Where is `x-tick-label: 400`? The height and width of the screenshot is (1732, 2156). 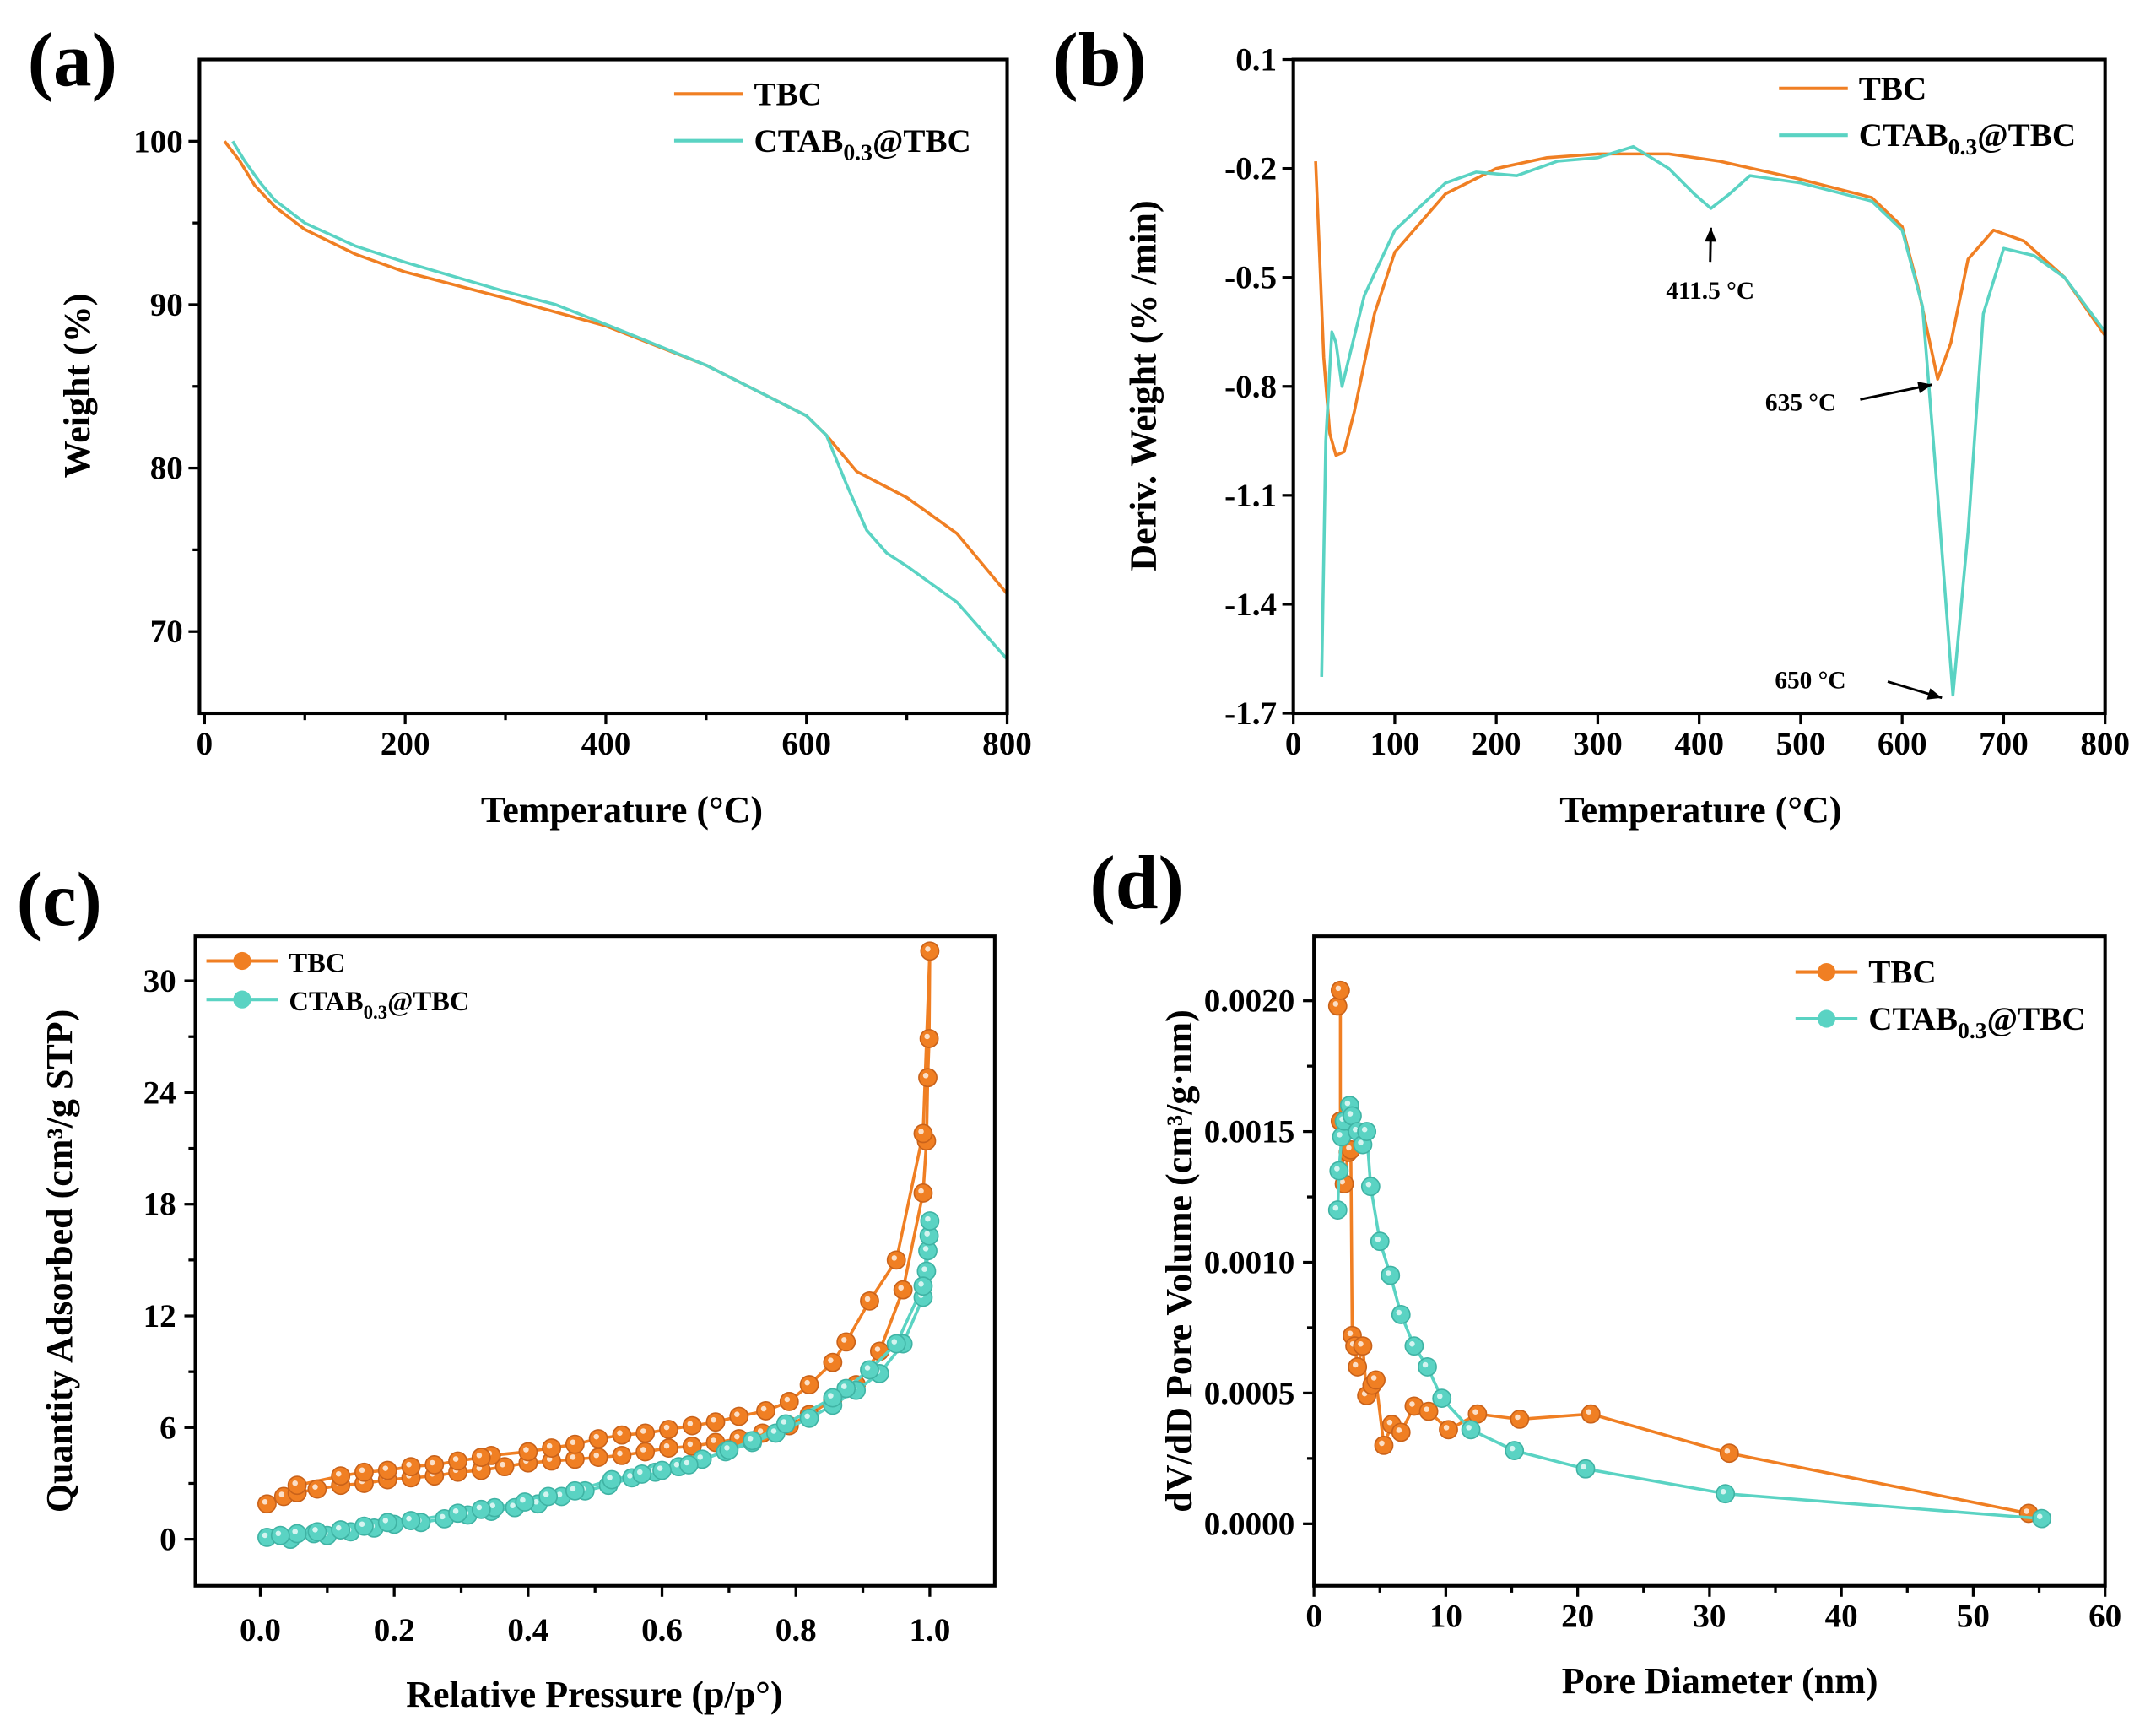
x-tick-label: 400 is located at coordinates (1699, 744).